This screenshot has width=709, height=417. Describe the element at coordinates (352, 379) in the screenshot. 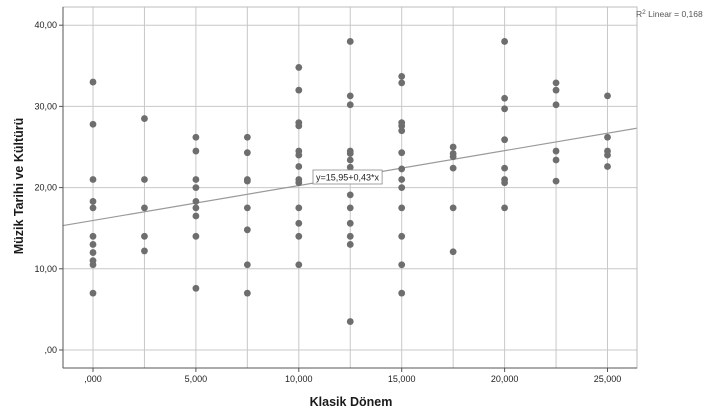

I see `x-tick-labels: ,000 5,000 10,000 15,000 20,000 25,000` at that location.